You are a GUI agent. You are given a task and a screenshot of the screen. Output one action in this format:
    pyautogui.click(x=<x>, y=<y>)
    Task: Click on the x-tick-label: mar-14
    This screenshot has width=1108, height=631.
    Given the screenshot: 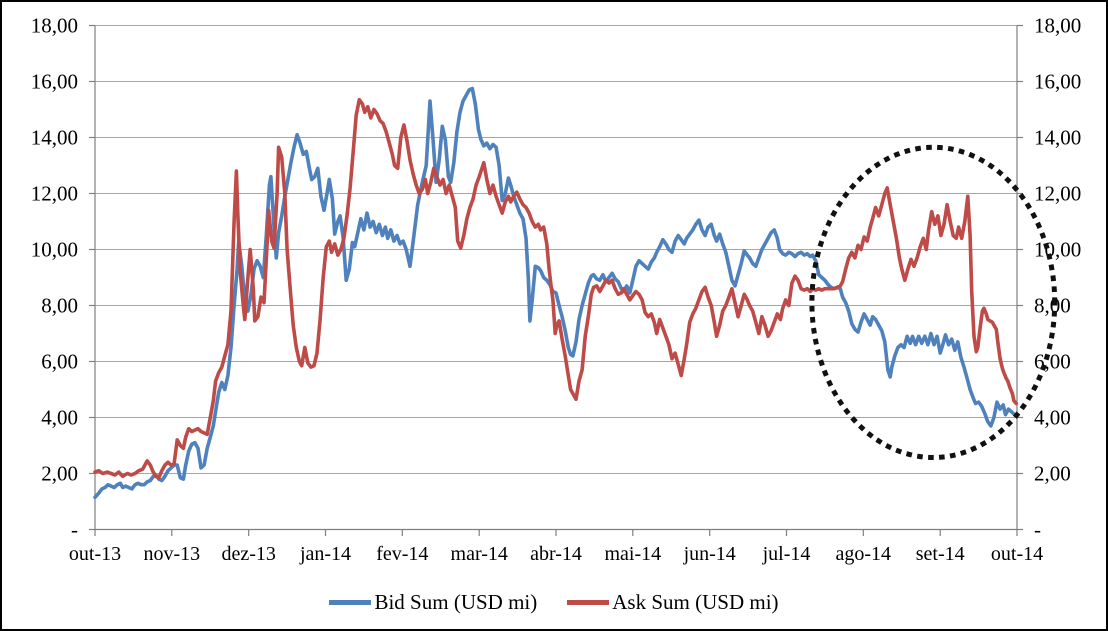 What is the action you would take?
    pyautogui.click(x=479, y=554)
    